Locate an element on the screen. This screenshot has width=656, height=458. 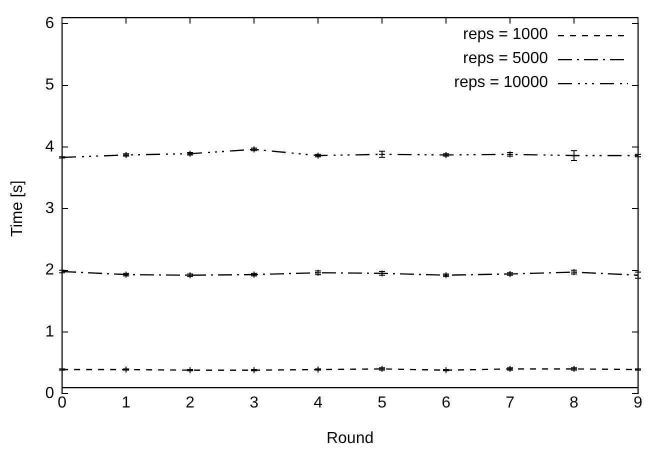
legend-label: reps = 10000 is located at coordinates (501, 83).